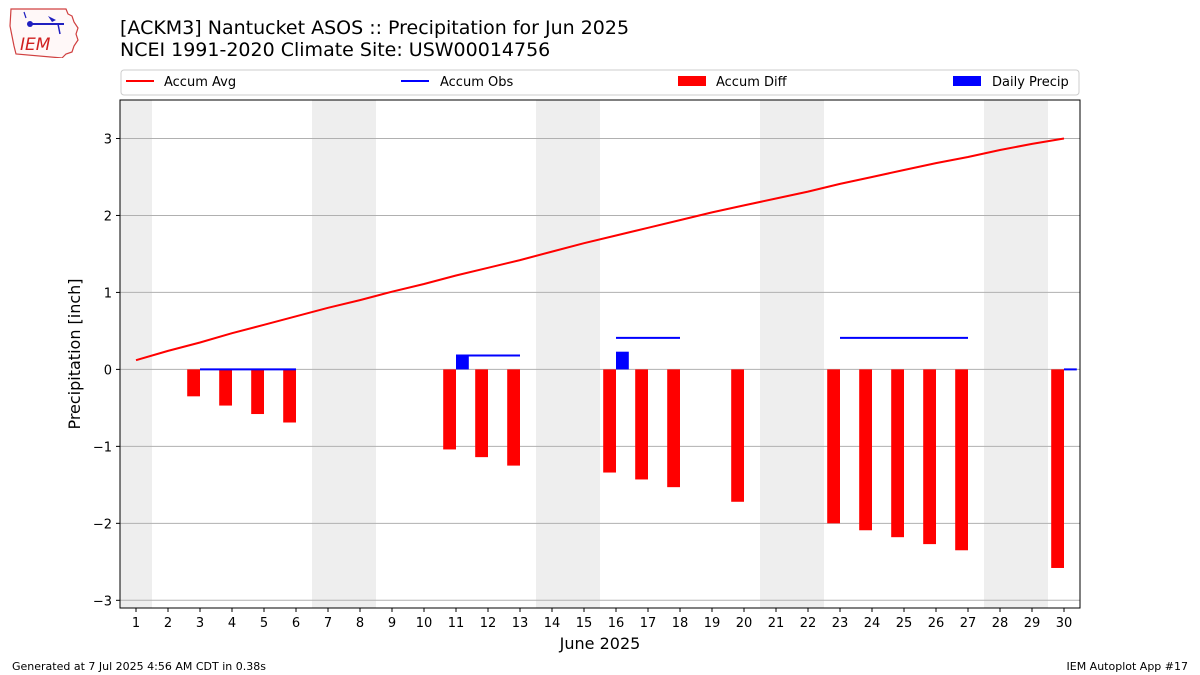  Describe the element at coordinates (102, 601) in the screenshot. I see `y-tick-label: −3` at that location.